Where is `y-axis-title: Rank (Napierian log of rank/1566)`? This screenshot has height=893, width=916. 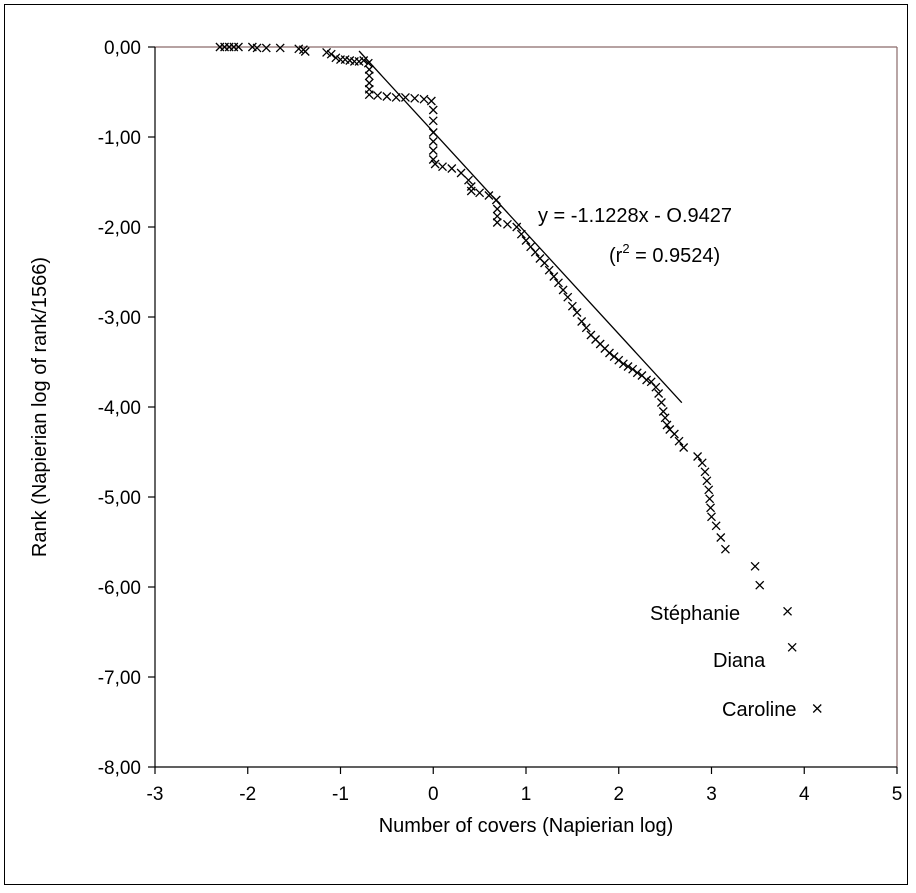
y-axis-title: Rank (Napierian log of rank/1566) is located at coordinates (40, 407).